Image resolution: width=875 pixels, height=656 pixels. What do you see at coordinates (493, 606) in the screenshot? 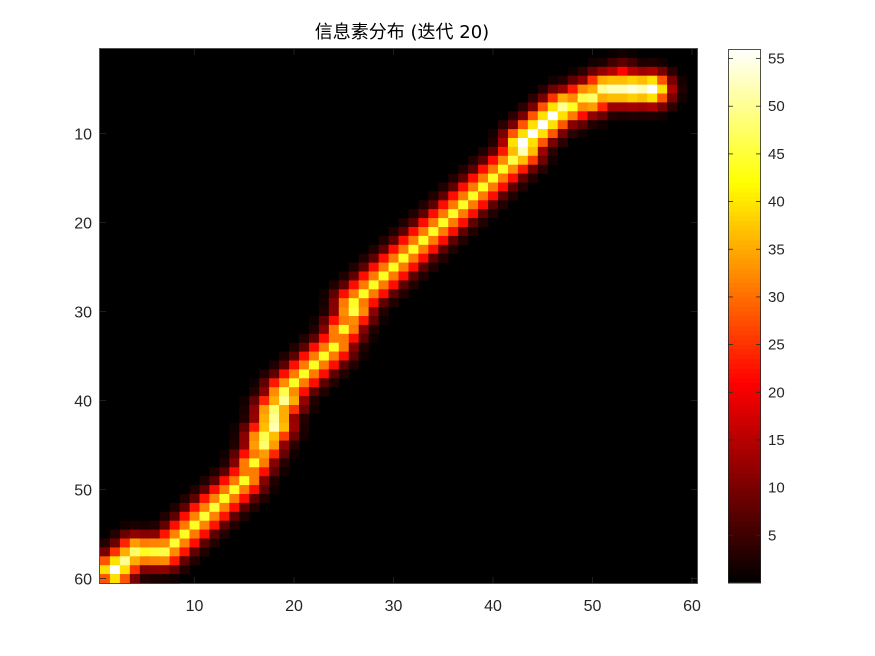
I see `x-tick-label: 40` at bounding box center [493, 606].